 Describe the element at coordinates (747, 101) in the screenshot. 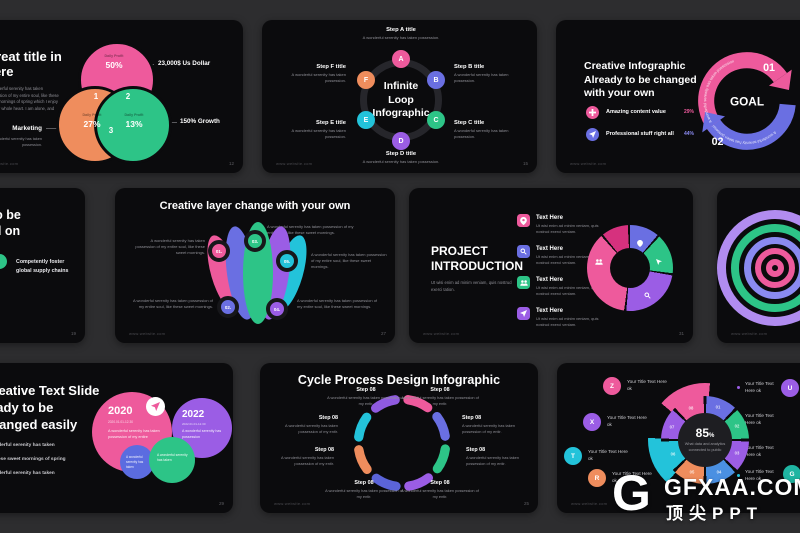

I see `goal-center-label: GOAL` at that location.